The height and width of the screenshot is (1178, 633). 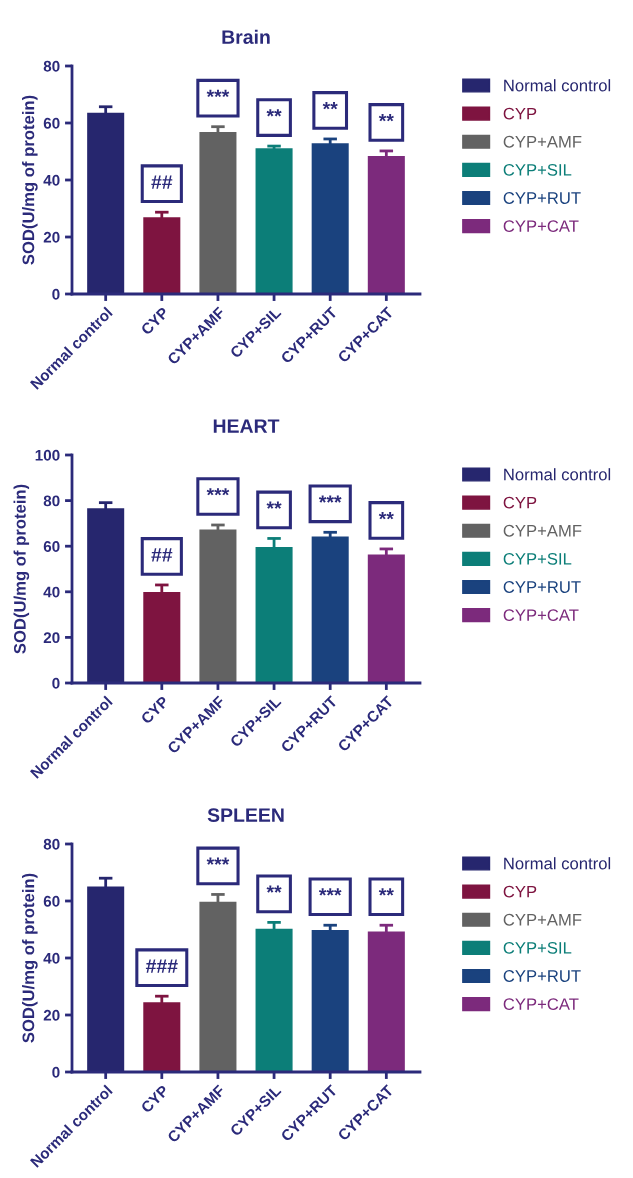 I want to click on chart-title: SPLEEN, so click(x=245, y=815).